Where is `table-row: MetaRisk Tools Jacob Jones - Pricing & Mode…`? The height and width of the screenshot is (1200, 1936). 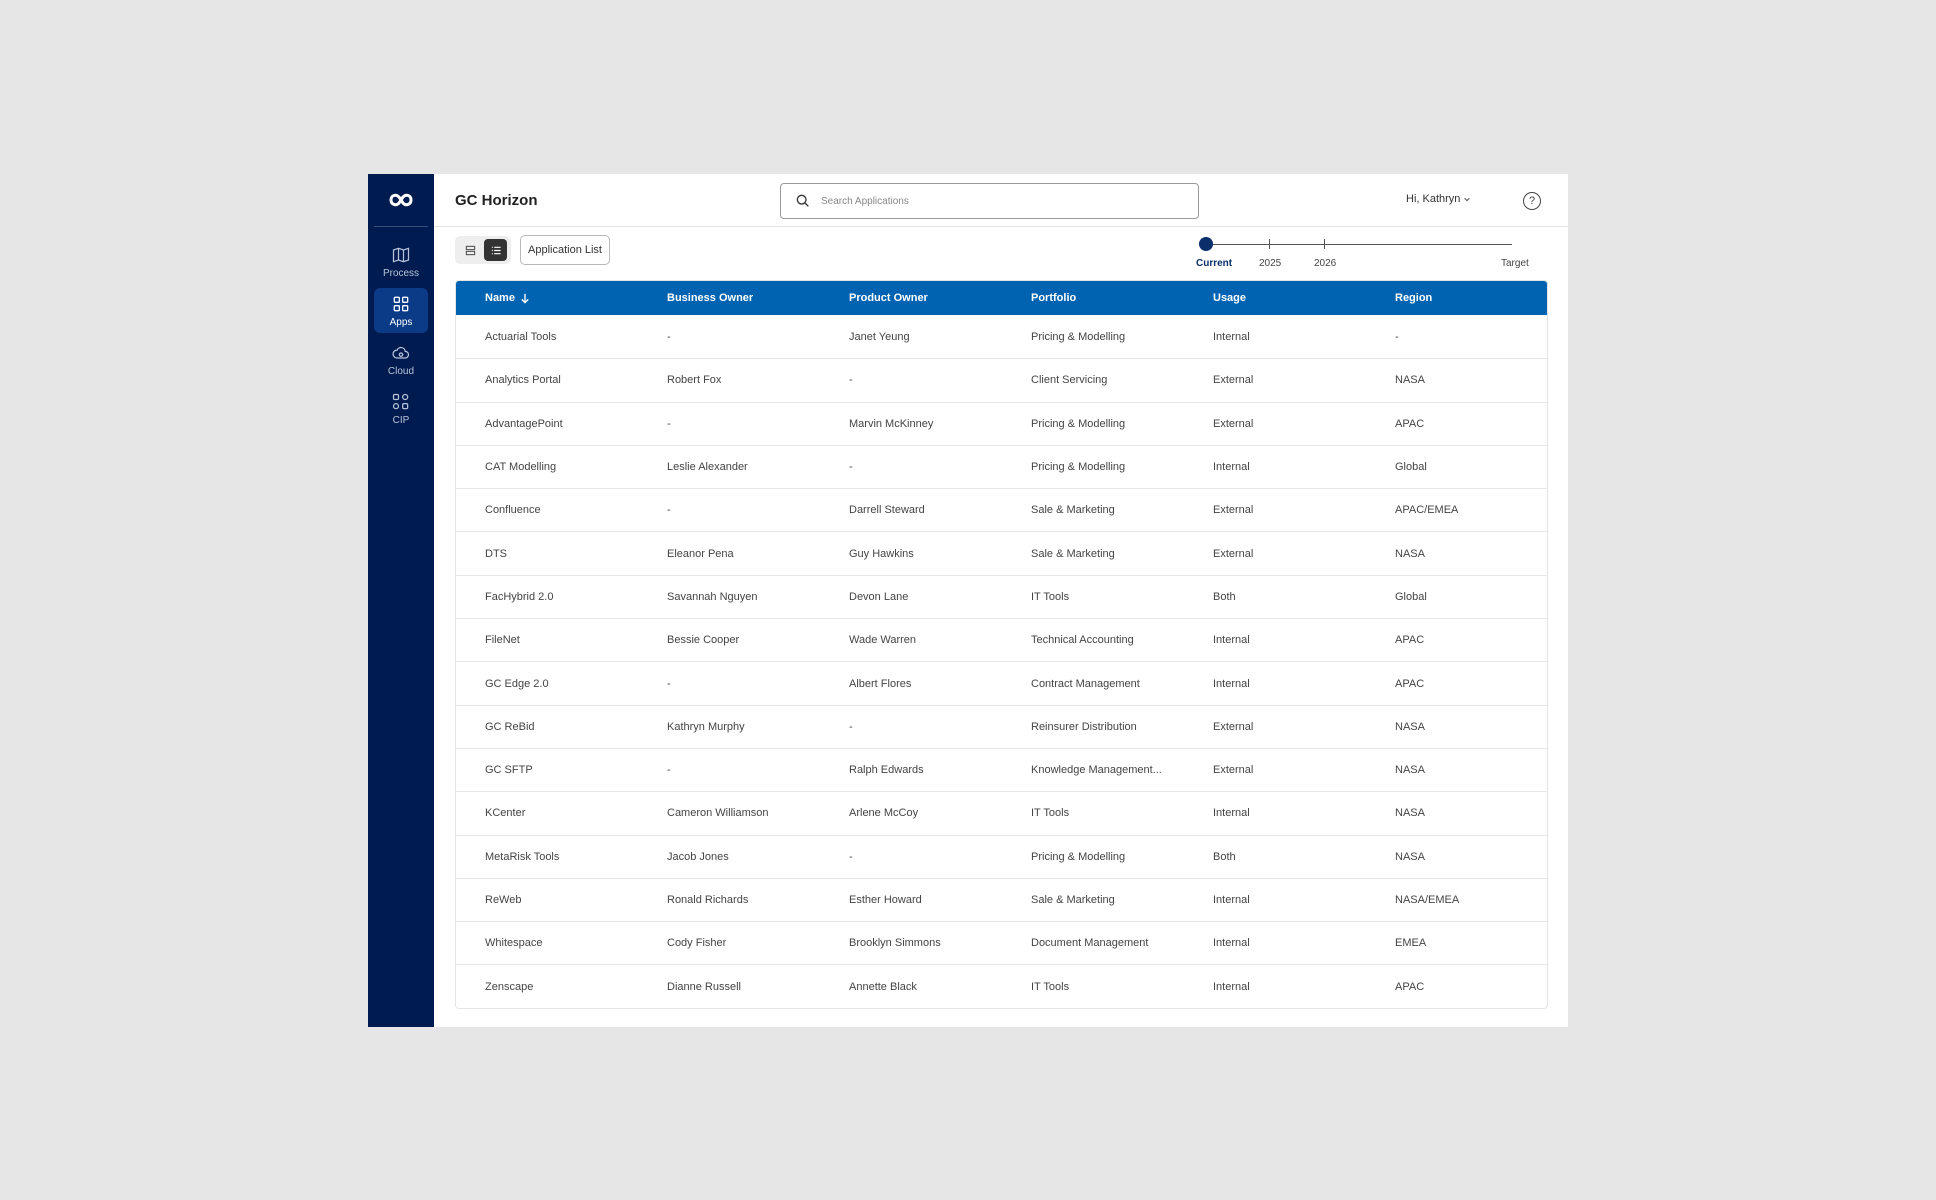 table-row: MetaRisk Tools Jacob Jones - Pricing & Mode… is located at coordinates (1001, 856).